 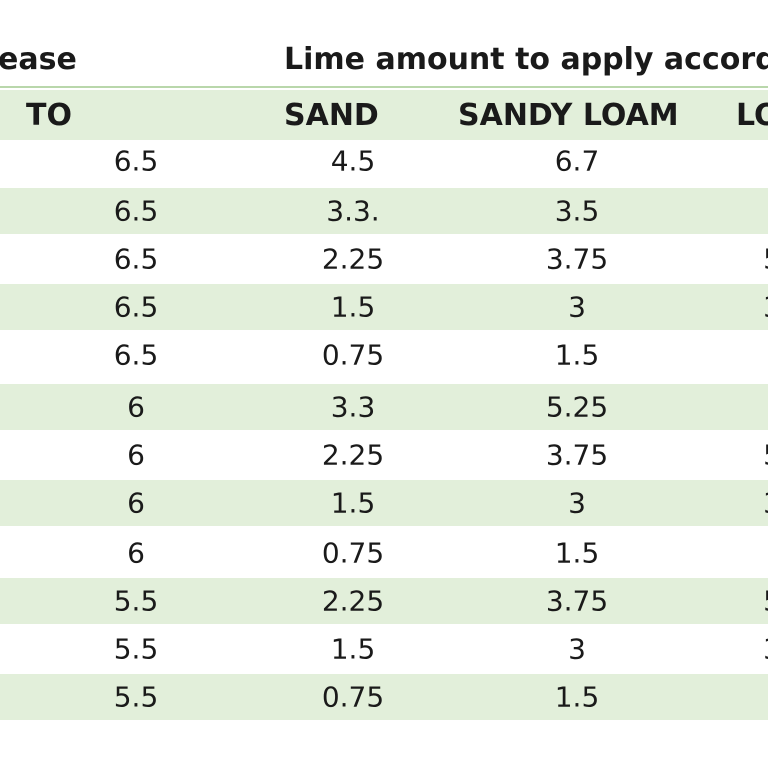 I want to click on table-row: 6.5 3.3. 3.5 (, so click(x=384, y=211).